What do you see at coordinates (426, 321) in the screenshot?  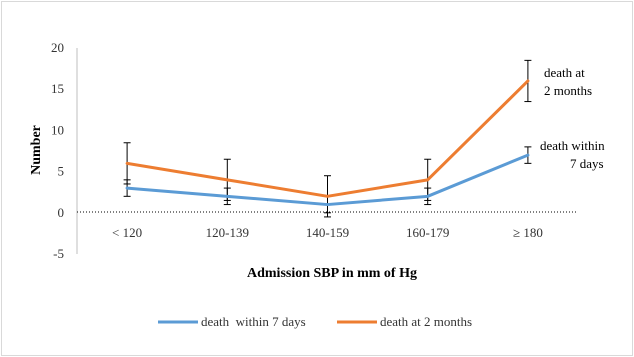 I see `legend-label-2-months: death at 2 months` at bounding box center [426, 321].